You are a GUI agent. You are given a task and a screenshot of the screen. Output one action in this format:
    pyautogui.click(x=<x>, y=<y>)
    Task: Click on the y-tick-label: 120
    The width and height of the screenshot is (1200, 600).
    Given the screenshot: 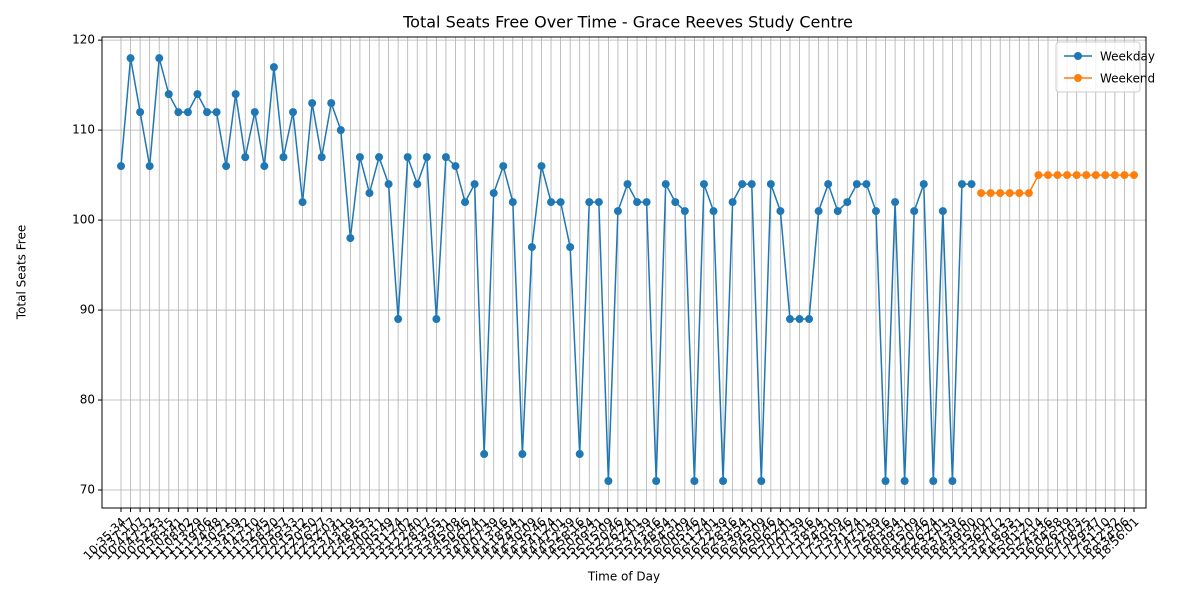 What is the action you would take?
    pyautogui.click(x=83, y=40)
    